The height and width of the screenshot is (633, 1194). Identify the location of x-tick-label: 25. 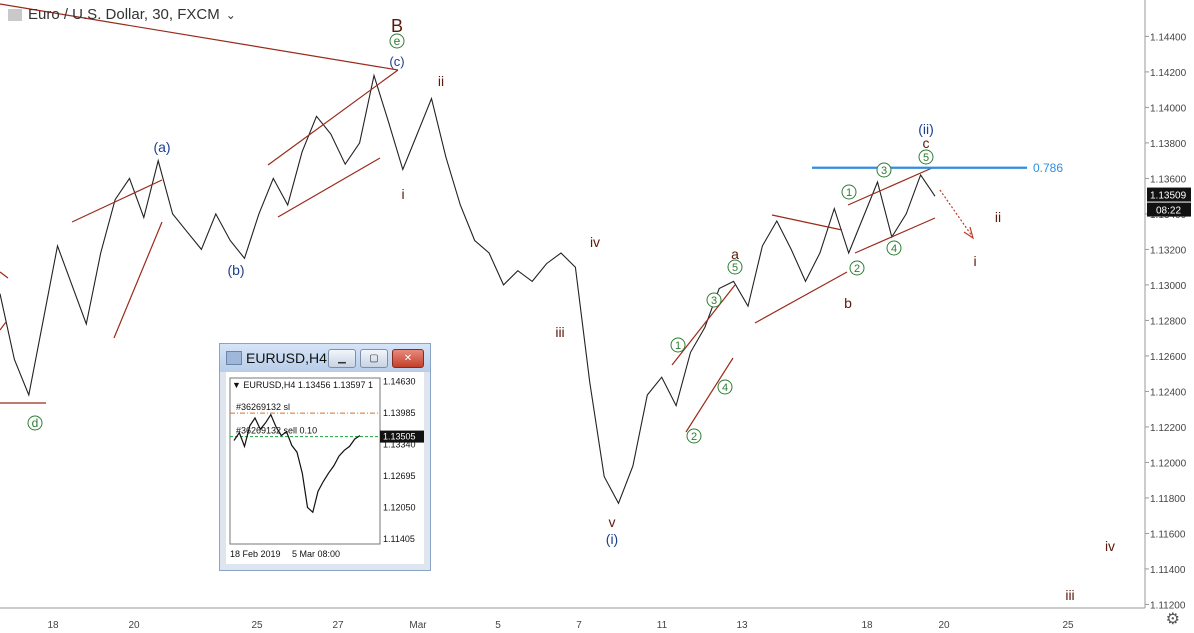
(257, 625).